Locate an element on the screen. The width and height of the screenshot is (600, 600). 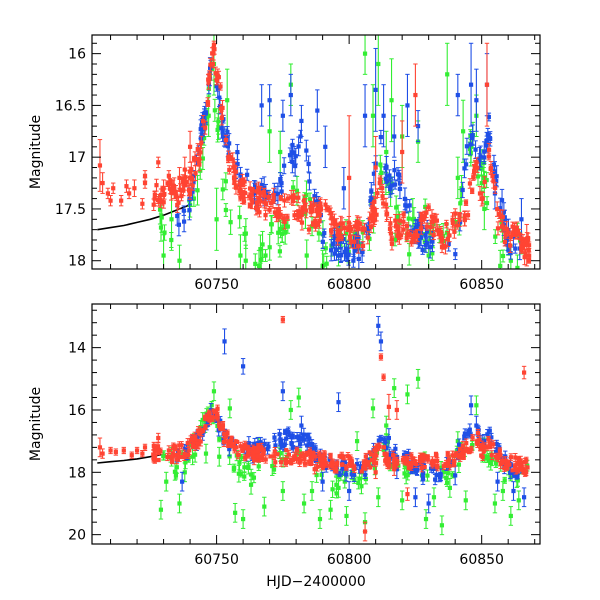
x-tick-label: 60750 is located at coordinates (216, 285).